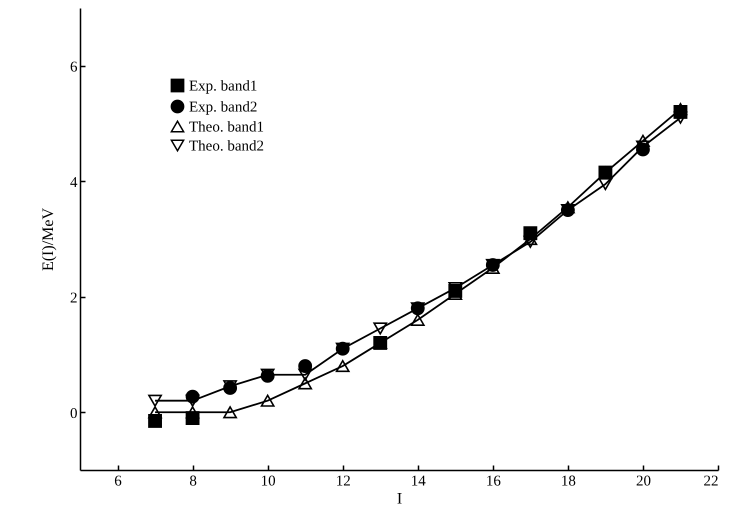 The width and height of the screenshot is (730, 523). What do you see at coordinates (226, 128) in the screenshot?
I see `legend-label: Theo. band1` at bounding box center [226, 128].